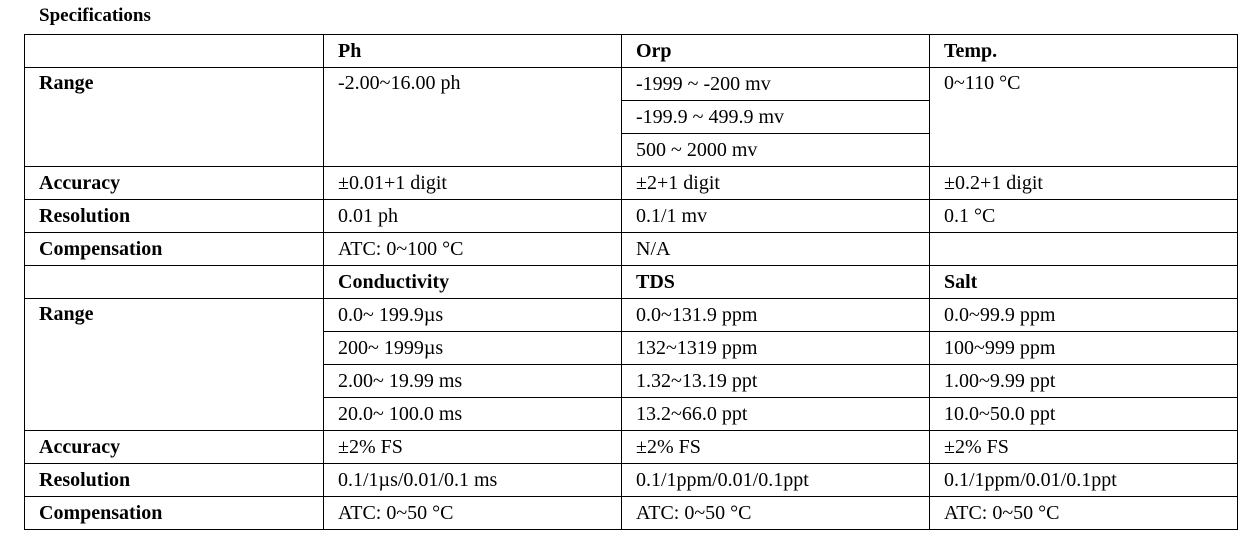  What do you see at coordinates (775, 249) in the screenshot?
I see `compensation-orp-cell: N/A` at bounding box center [775, 249].